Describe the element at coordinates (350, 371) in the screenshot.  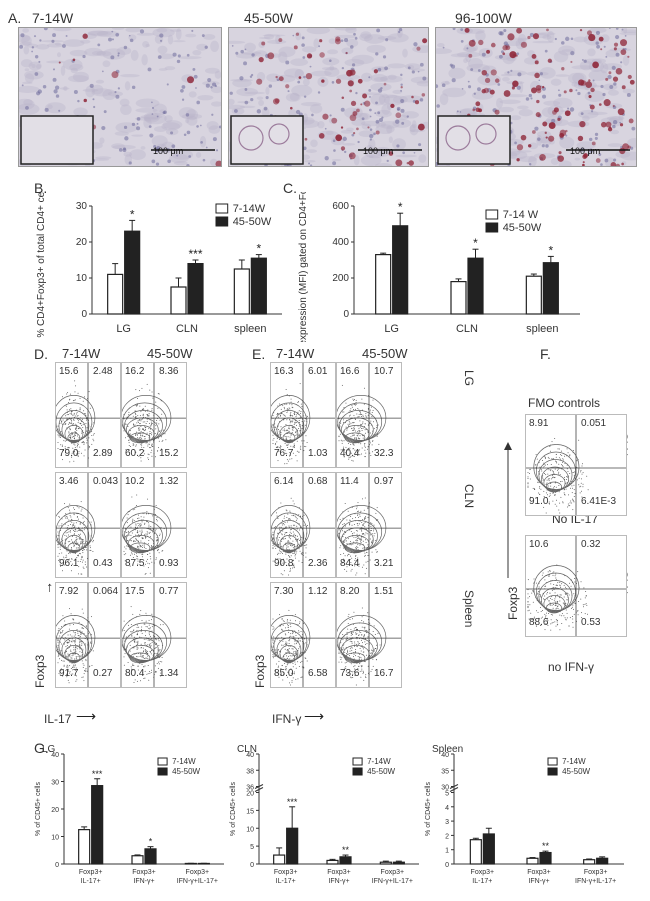
I see `quadrant-value: 16.6` at that location.